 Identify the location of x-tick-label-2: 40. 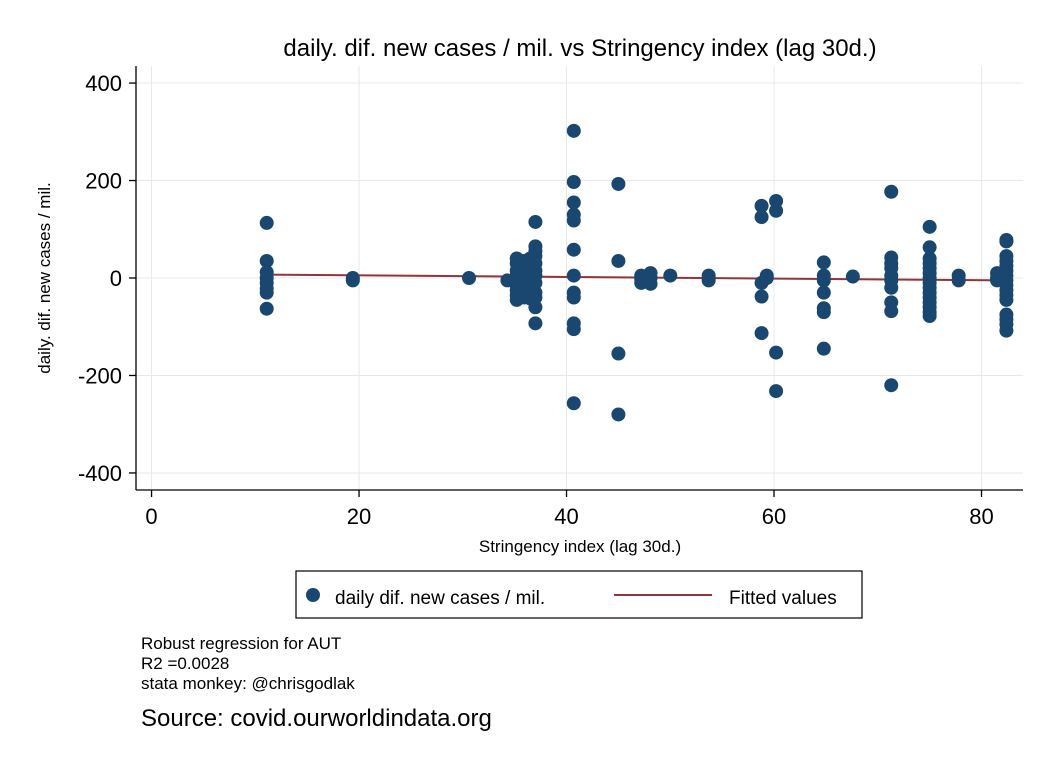
(566, 516).